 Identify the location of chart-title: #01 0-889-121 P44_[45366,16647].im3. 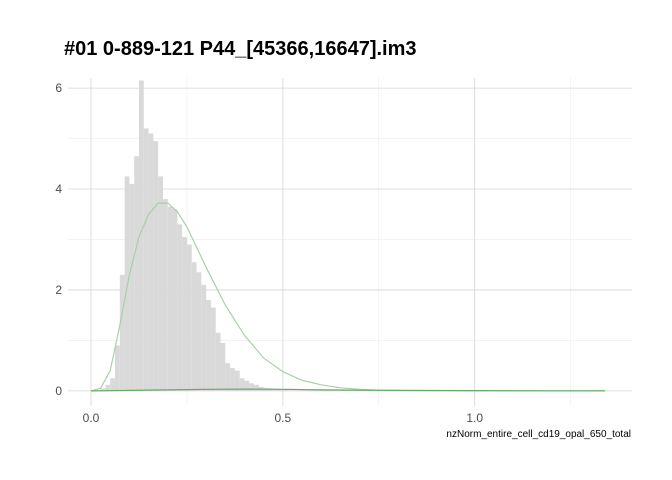
(240, 49).